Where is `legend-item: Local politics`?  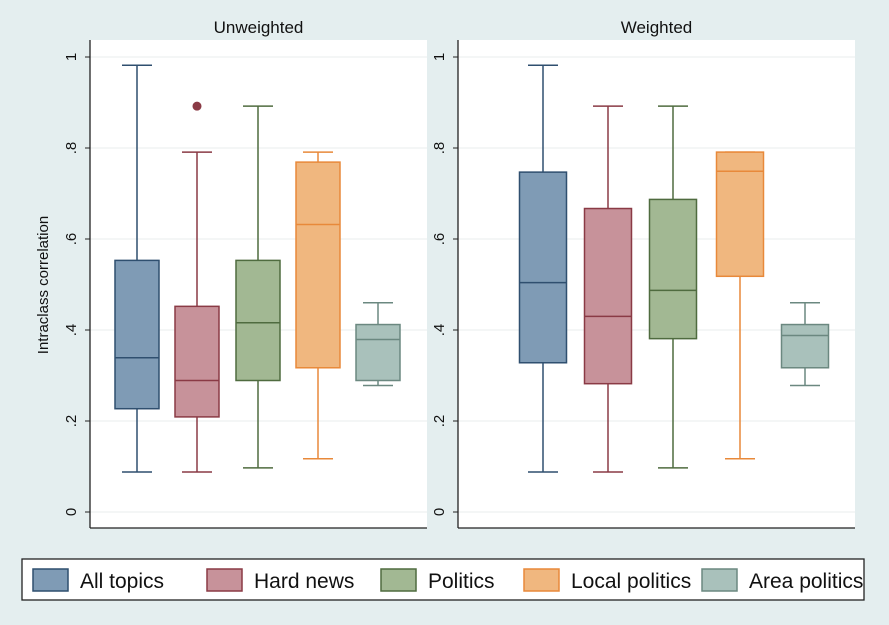 legend-item: Local politics is located at coordinates (607, 580).